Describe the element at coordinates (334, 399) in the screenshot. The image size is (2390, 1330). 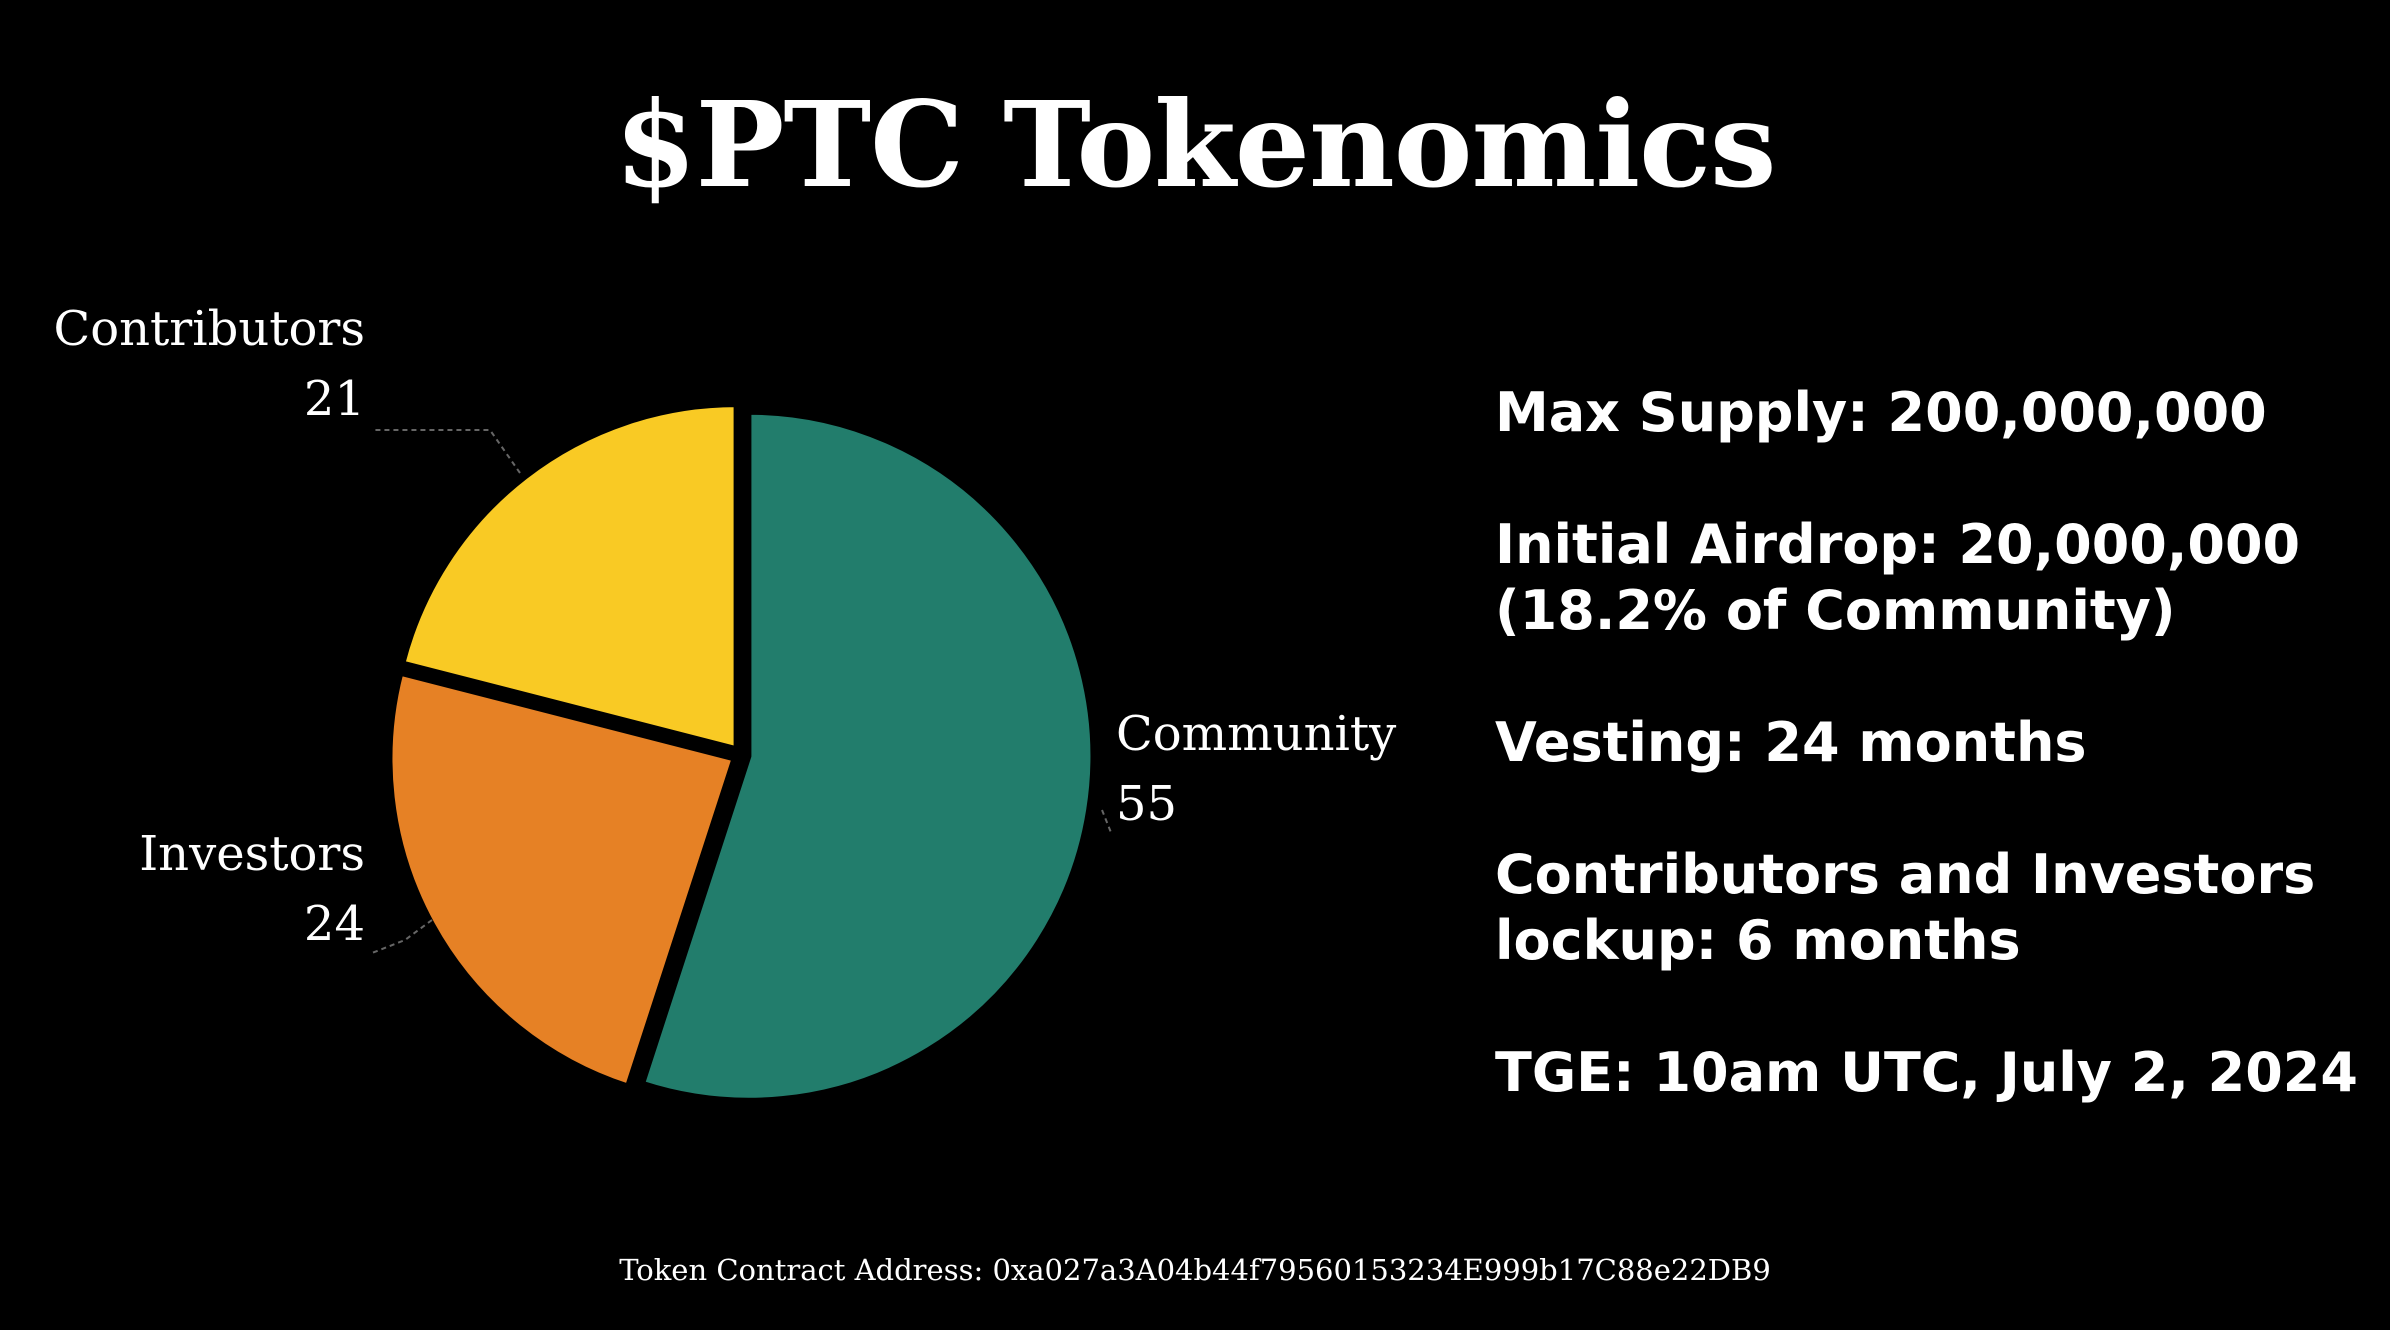
I see `slice-value-contributors: 21` at that location.